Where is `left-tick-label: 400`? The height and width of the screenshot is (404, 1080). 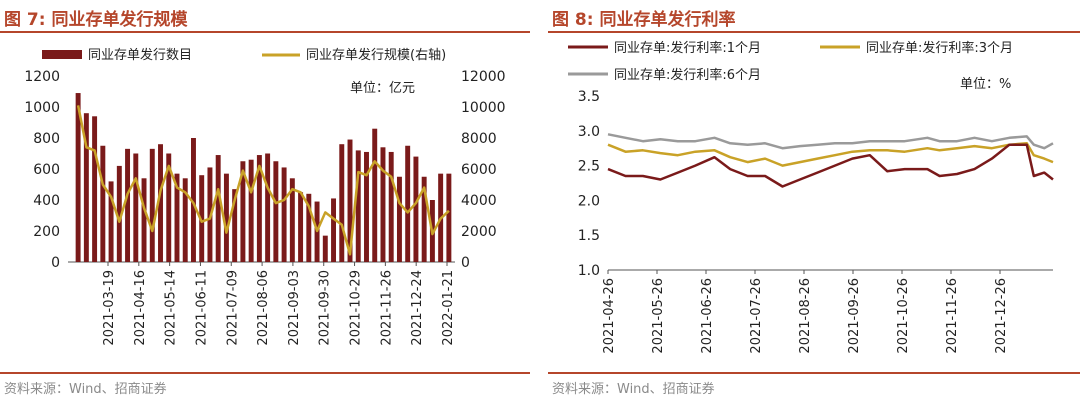
left-tick-label: 400 is located at coordinates (46, 201).